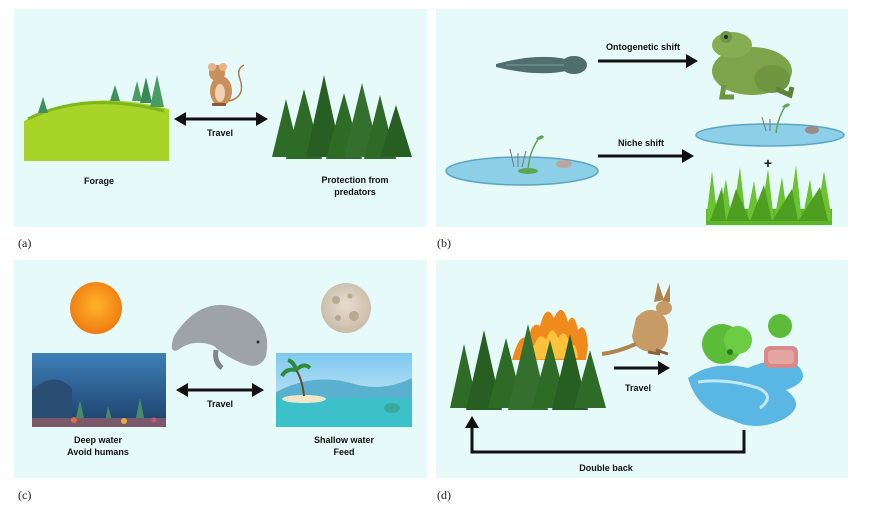 This screenshot has width=876, height=518. Describe the element at coordinates (636, 319) in the screenshot. I see `kangaroo-icon` at that location.